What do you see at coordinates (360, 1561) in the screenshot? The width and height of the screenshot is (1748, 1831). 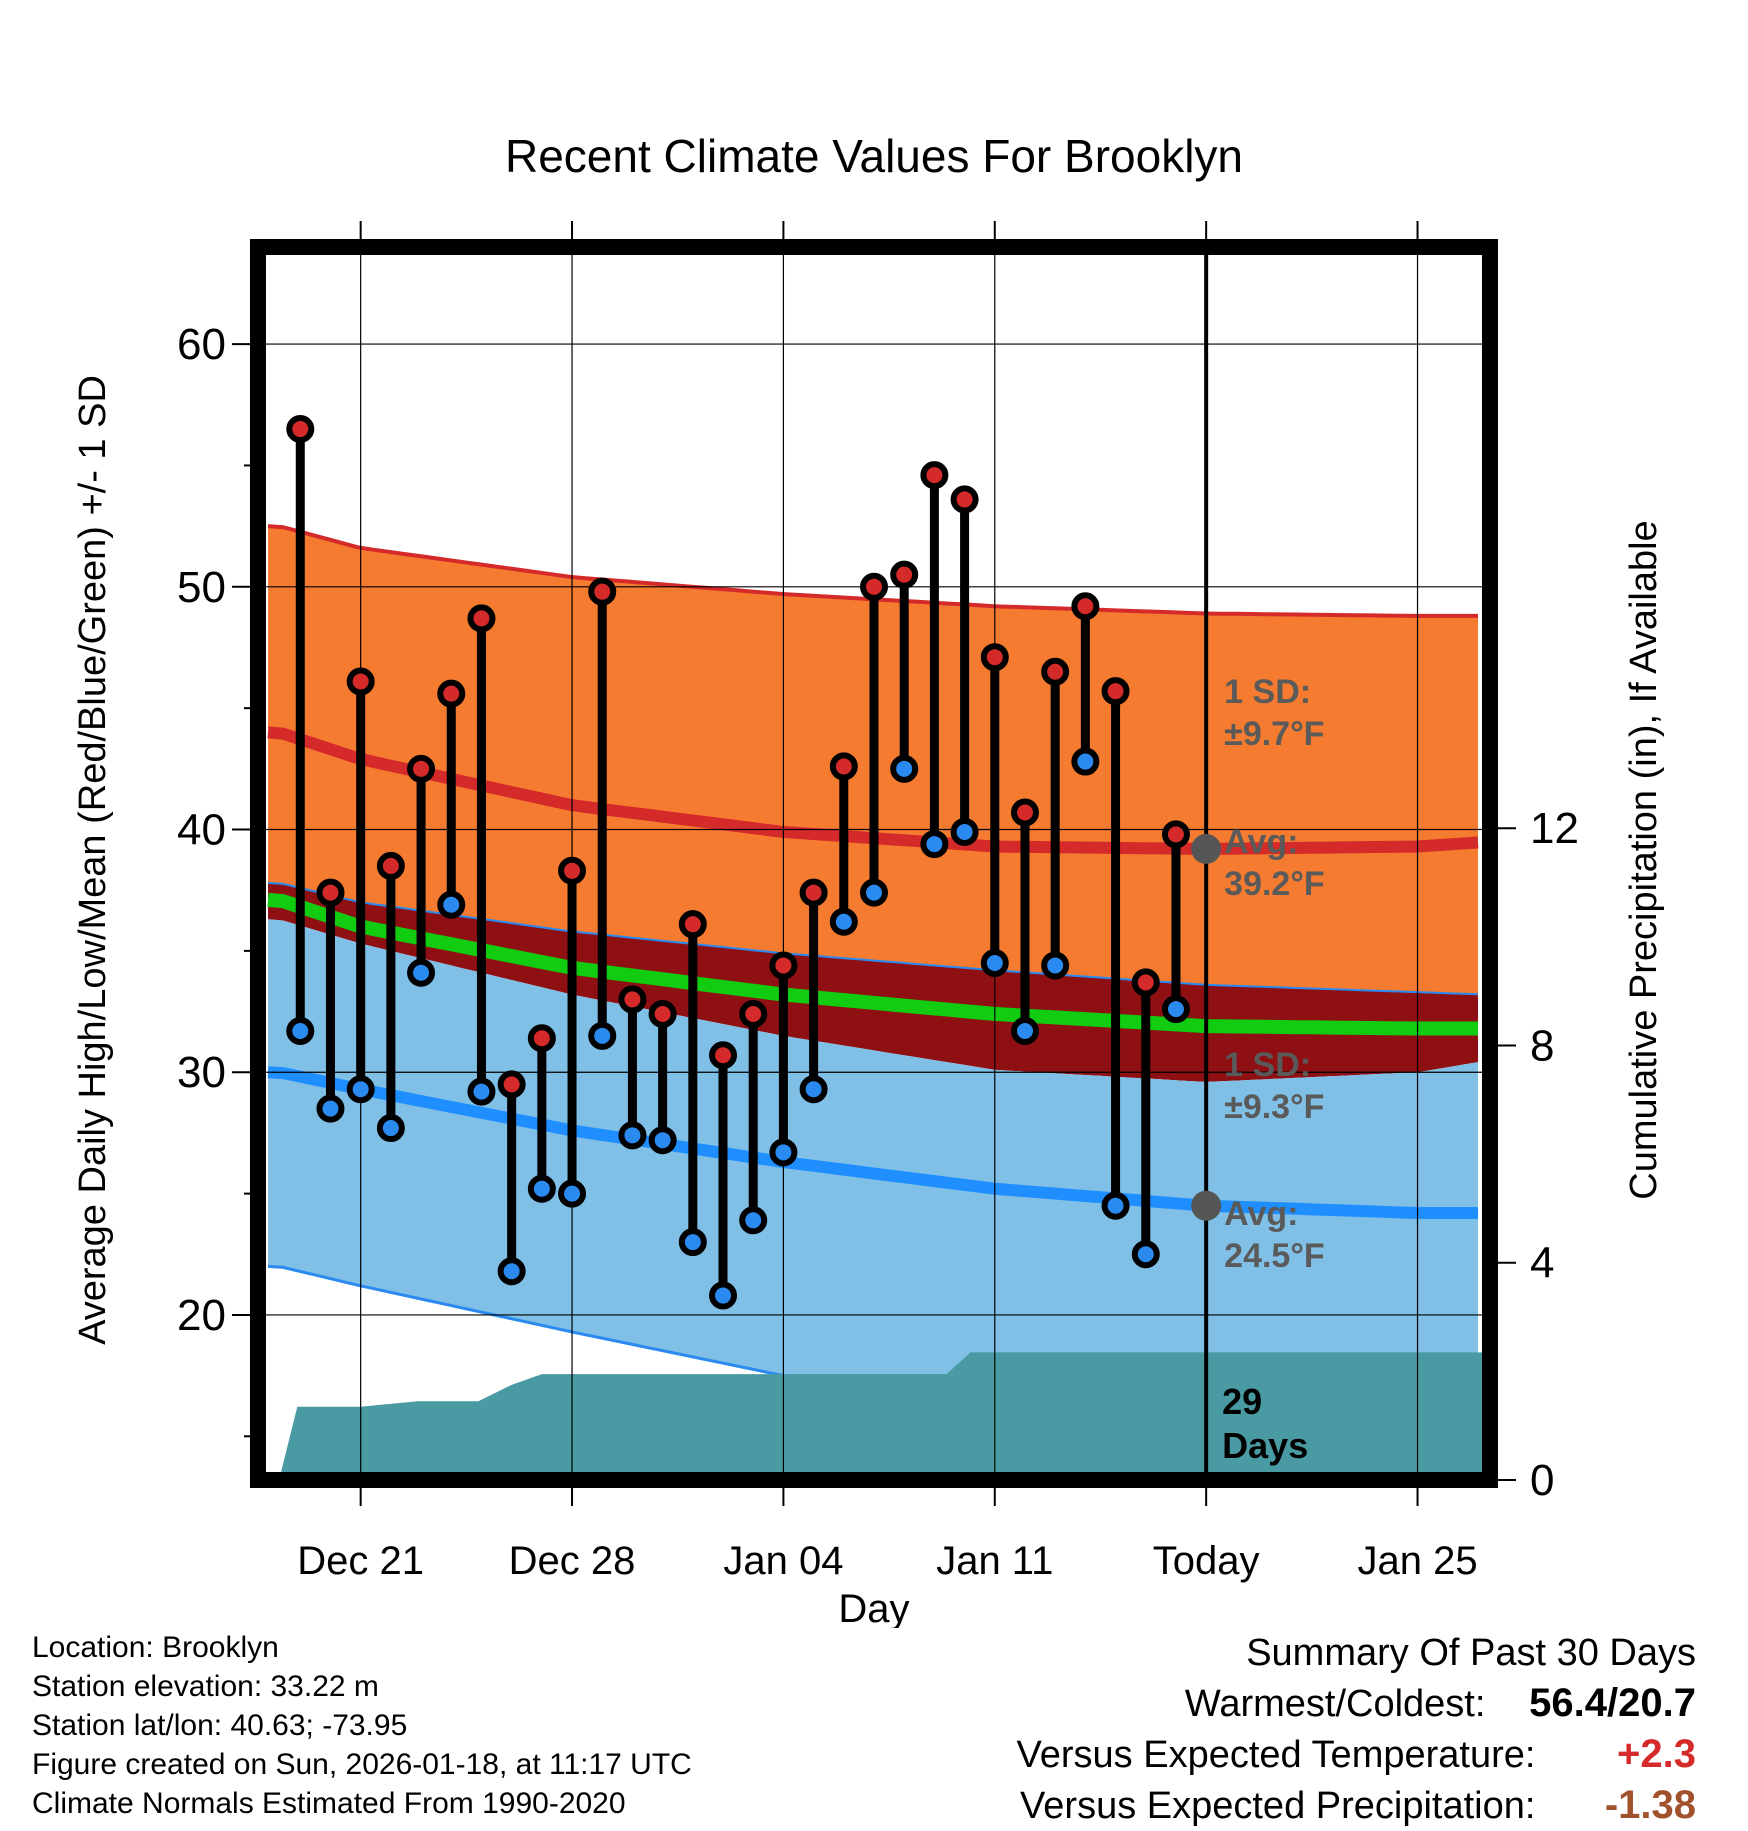 I see `x-tick-label: Dec 21` at bounding box center [360, 1561].